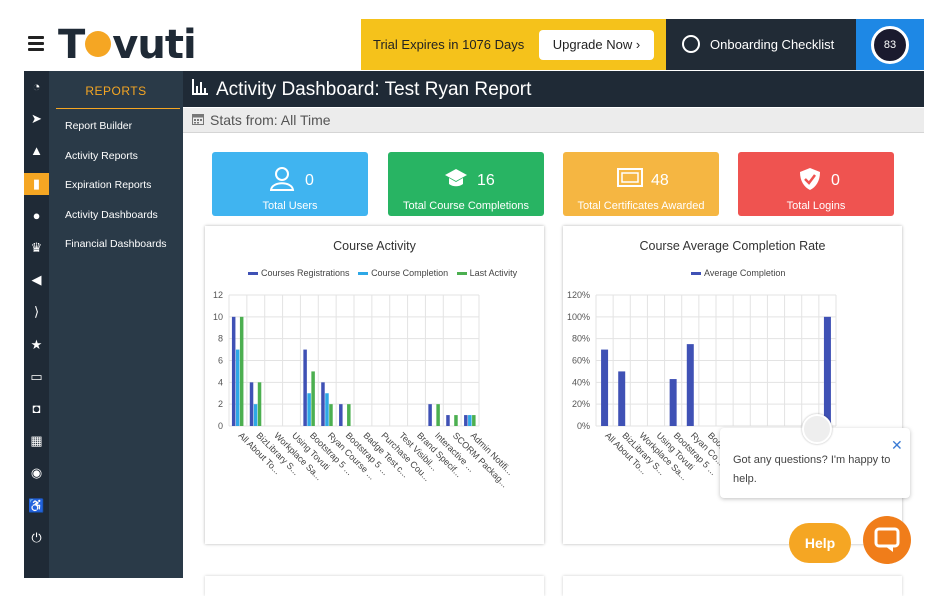 This screenshot has height=596, width=936. What do you see at coordinates (111, 215) in the screenshot?
I see `sidebar-item-activity-dashboards: Activity Dashboards` at bounding box center [111, 215].